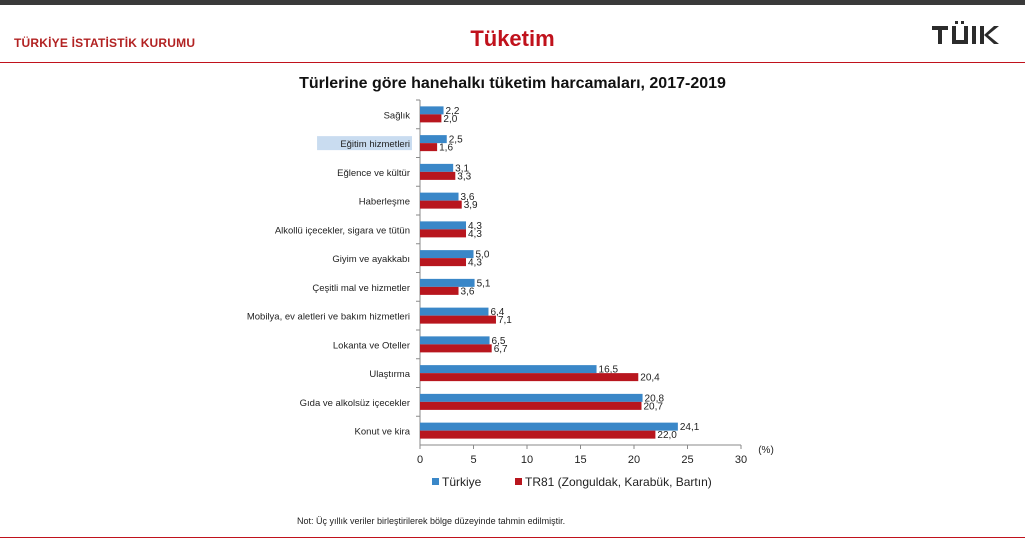 This screenshot has height=543, width=1025. Describe the element at coordinates (342, 230) in the screenshot. I see `category-label: Alkollü içecekler, sigara ve tütün` at that location.